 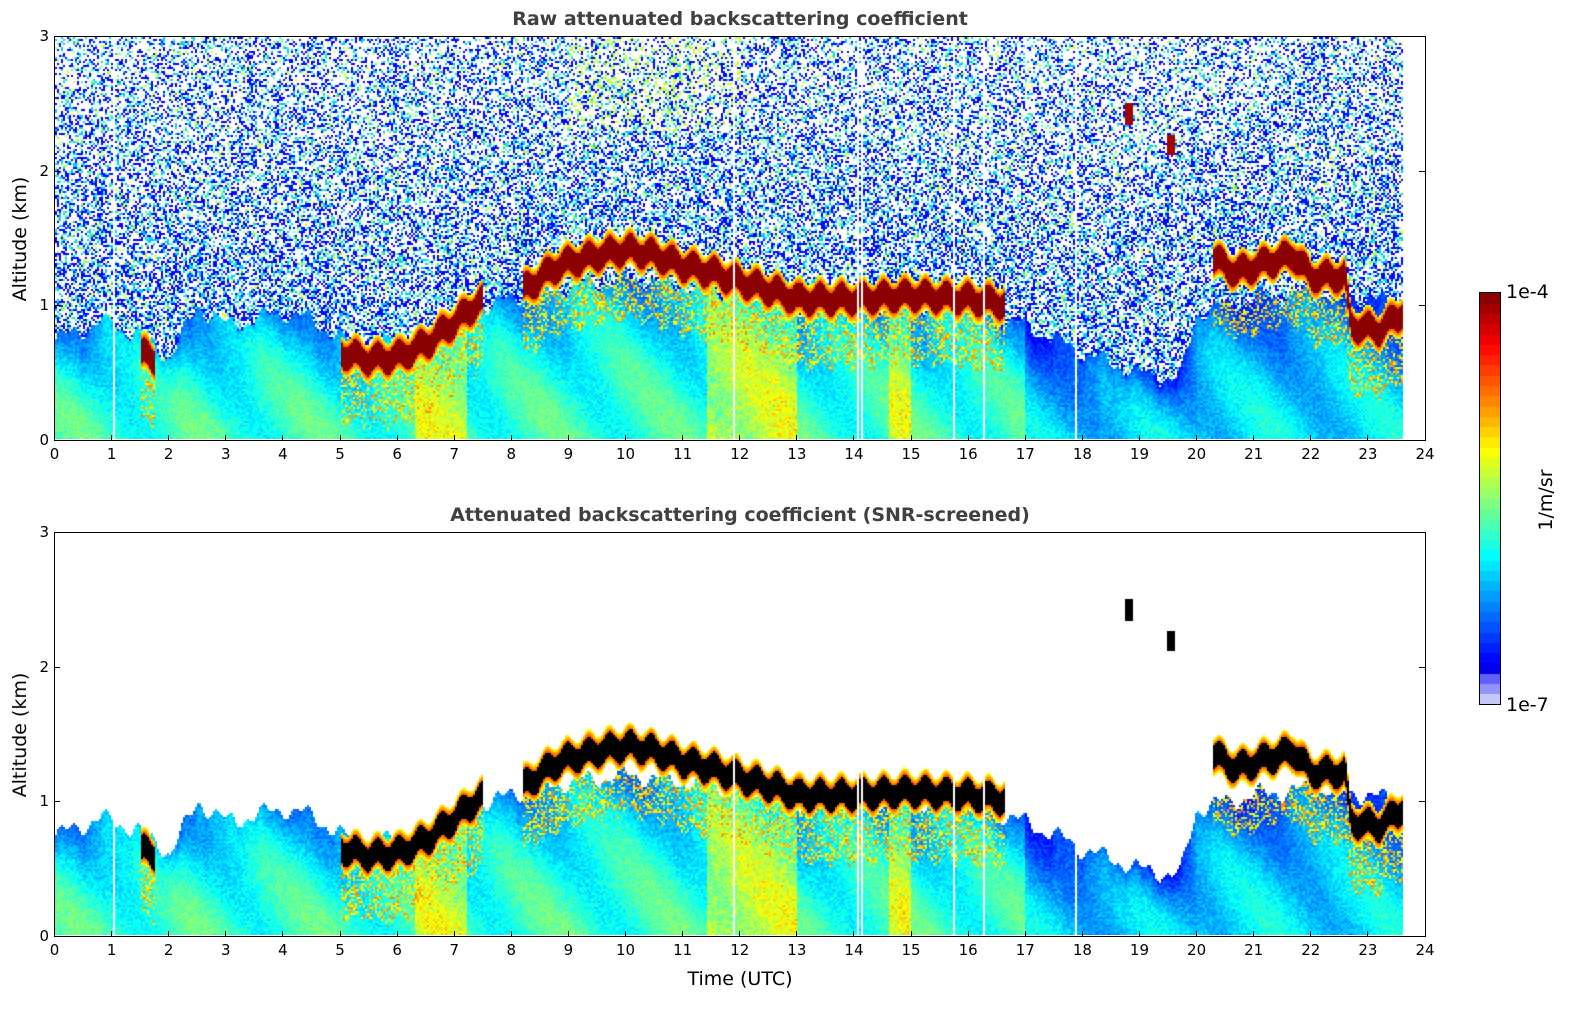 What do you see at coordinates (1368, 950) in the screenshot?
I see `x-tick-label: 23` at bounding box center [1368, 950].